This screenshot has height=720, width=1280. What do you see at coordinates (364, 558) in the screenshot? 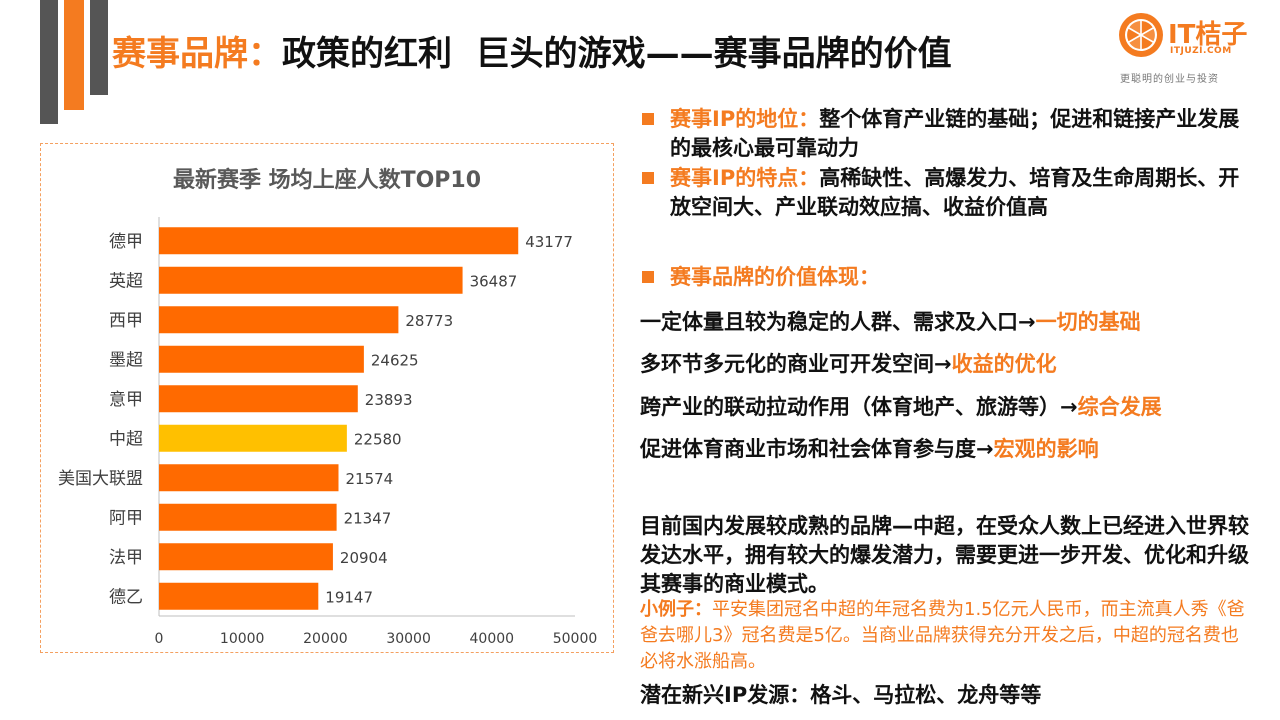
I see `data-label: 20904` at bounding box center [364, 558].